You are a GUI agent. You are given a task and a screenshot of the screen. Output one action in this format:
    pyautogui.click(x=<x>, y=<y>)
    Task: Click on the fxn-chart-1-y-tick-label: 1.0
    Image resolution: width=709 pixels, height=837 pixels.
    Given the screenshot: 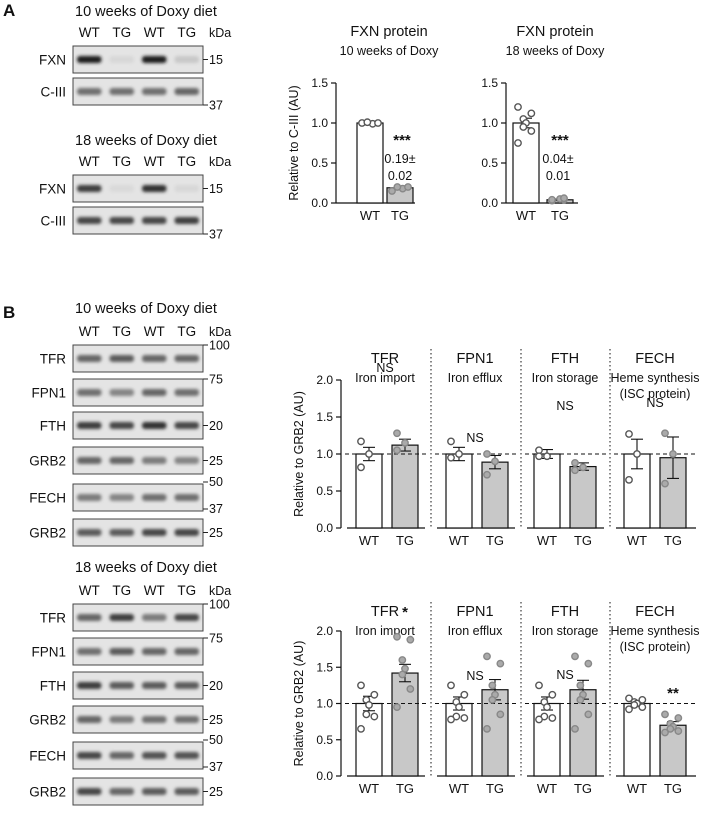 What is the action you would take?
    pyautogui.click(x=319, y=123)
    